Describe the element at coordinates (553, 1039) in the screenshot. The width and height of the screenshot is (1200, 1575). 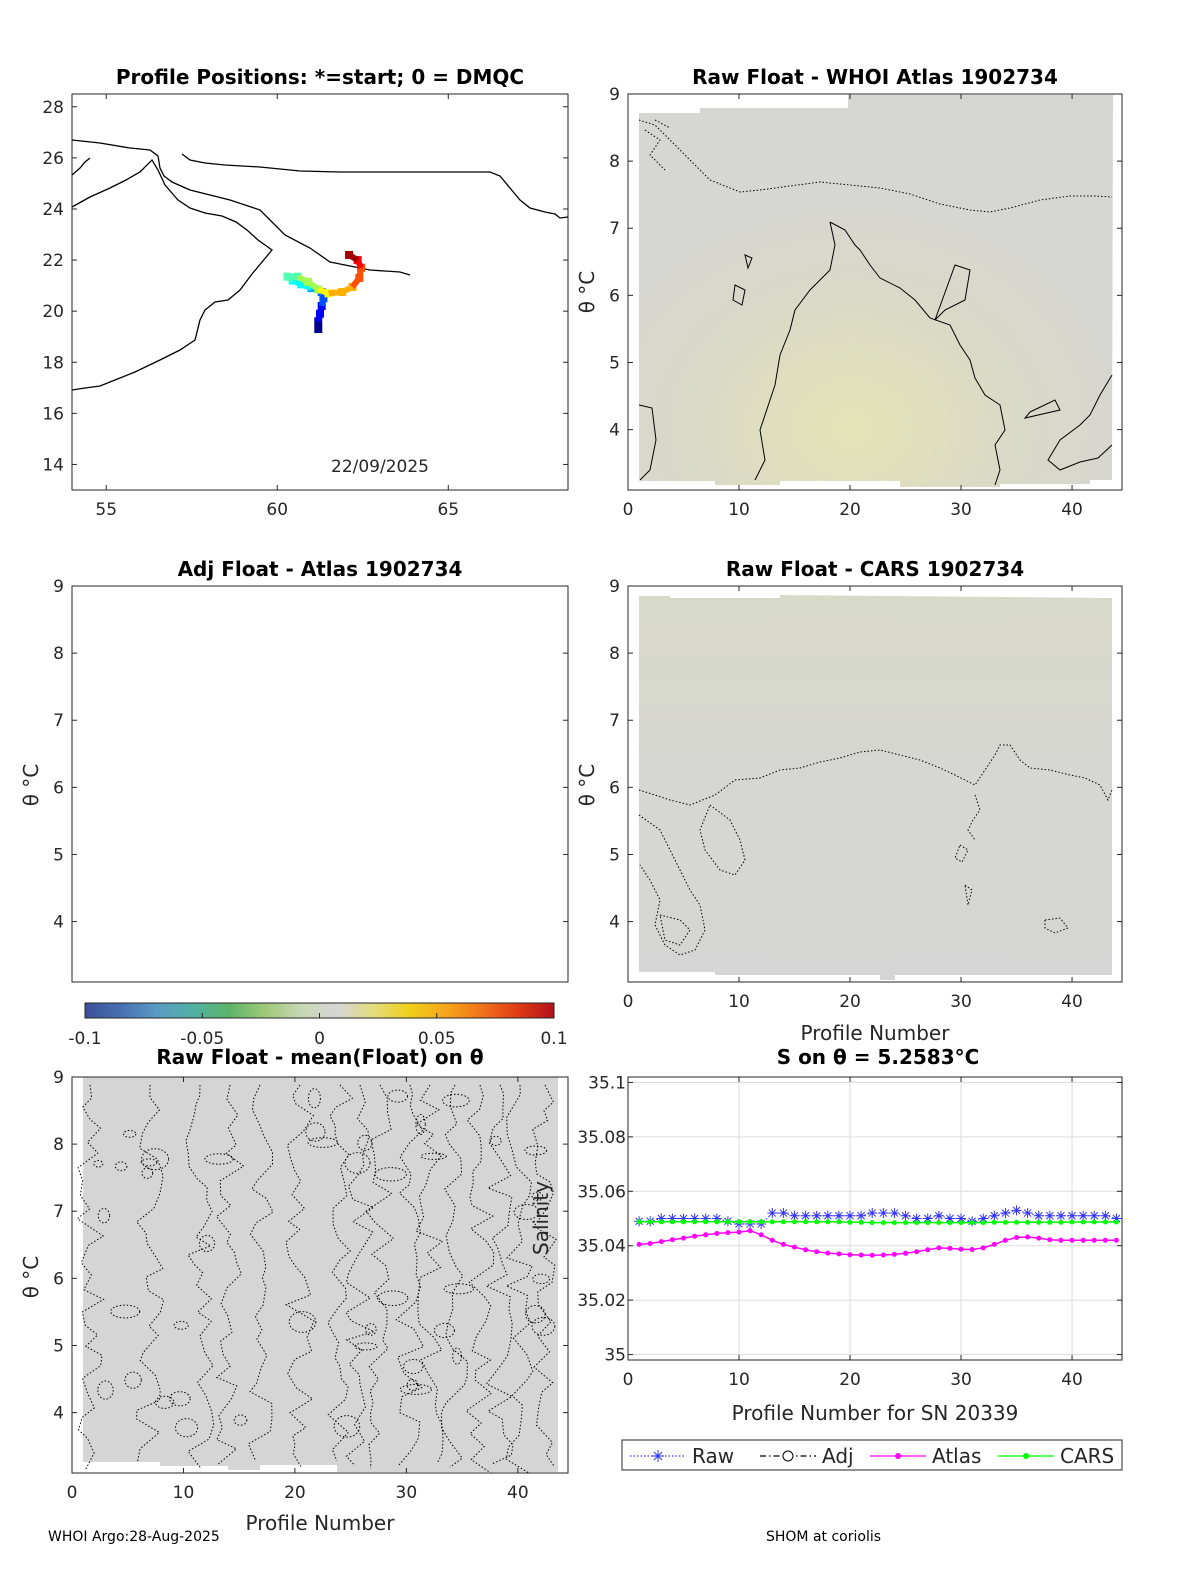
I see `colorbar-tick-label: 0.1` at that location.